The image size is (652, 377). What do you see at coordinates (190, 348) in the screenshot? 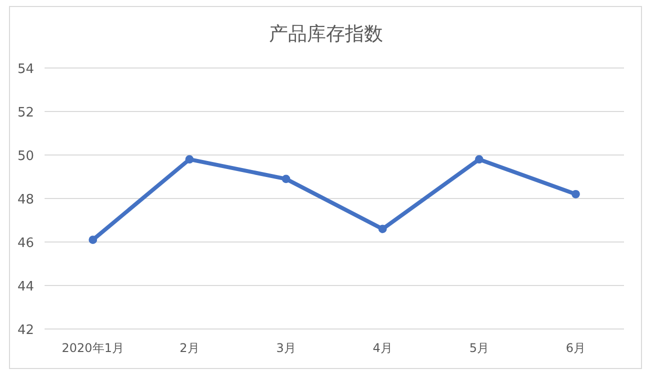
I see `x-tick-label: 2月` at bounding box center [190, 348].